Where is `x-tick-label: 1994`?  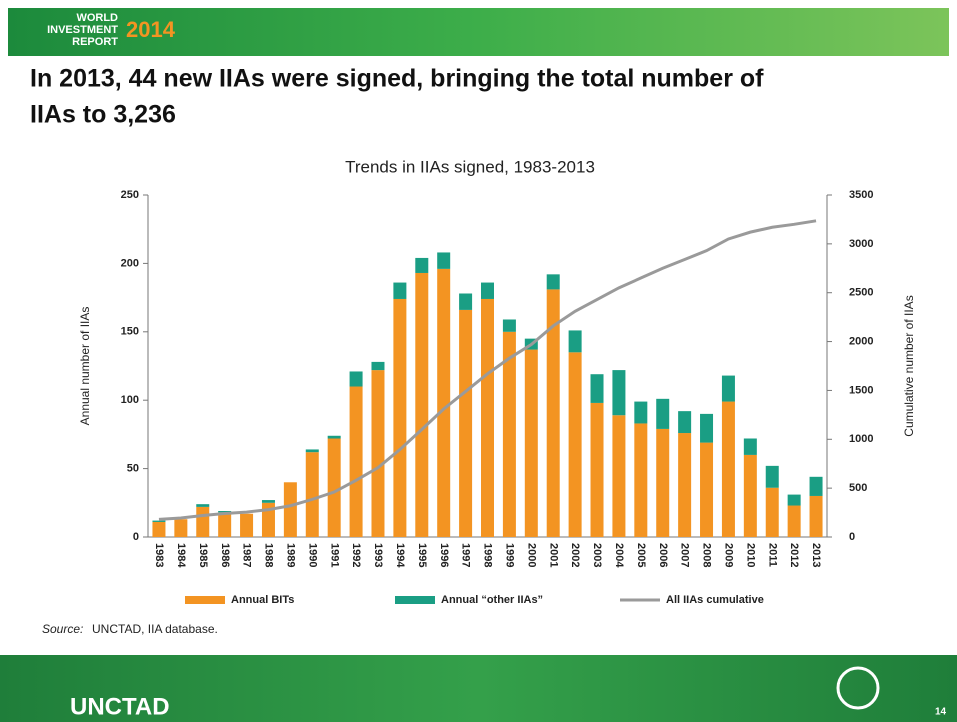 x-tick-label: 1994 is located at coordinates (400, 555).